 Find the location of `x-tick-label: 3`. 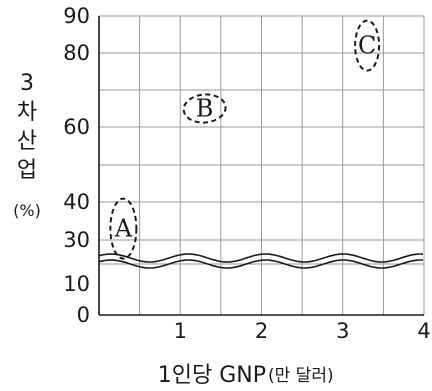

x-tick-label: 3 is located at coordinates (342, 331).